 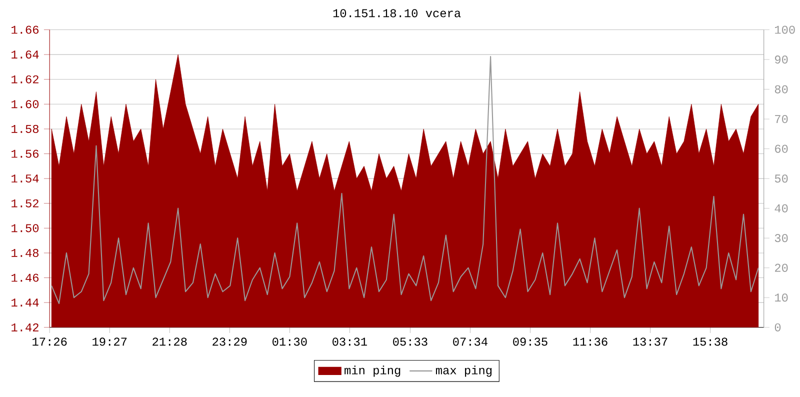 I want to click on x-tick-label: 17:26, so click(x=49, y=342).